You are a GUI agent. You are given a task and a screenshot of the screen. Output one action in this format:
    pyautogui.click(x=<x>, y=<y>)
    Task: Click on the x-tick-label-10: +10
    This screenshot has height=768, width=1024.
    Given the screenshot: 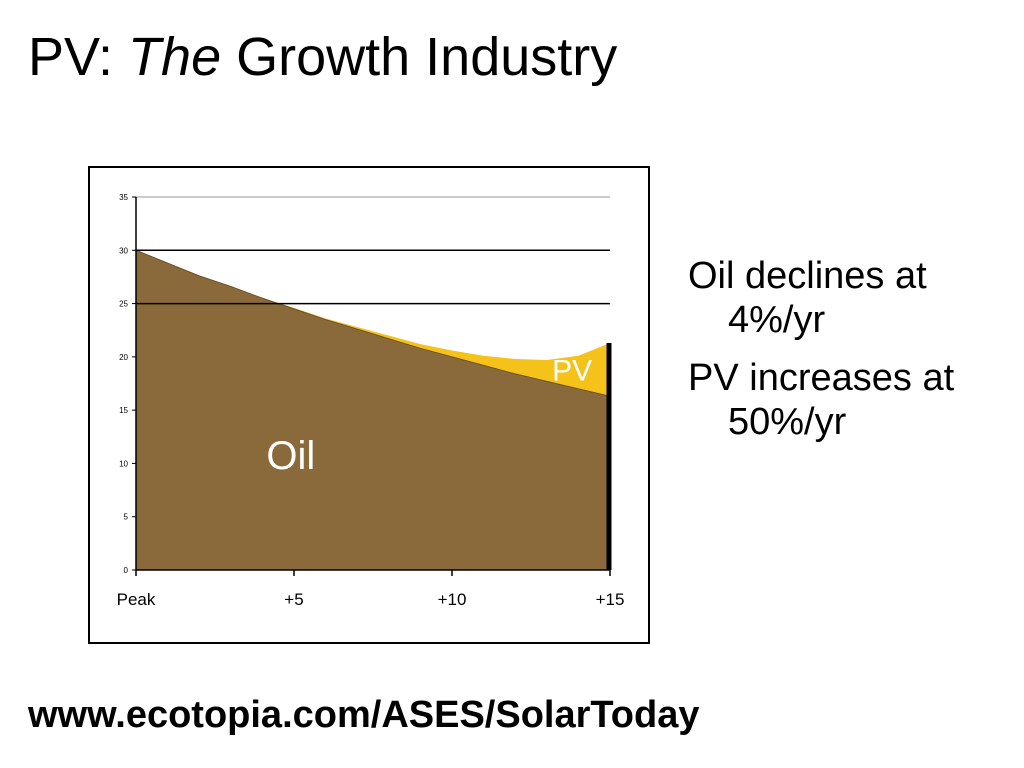 What is the action you would take?
    pyautogui.click(x=452, y=599)
    